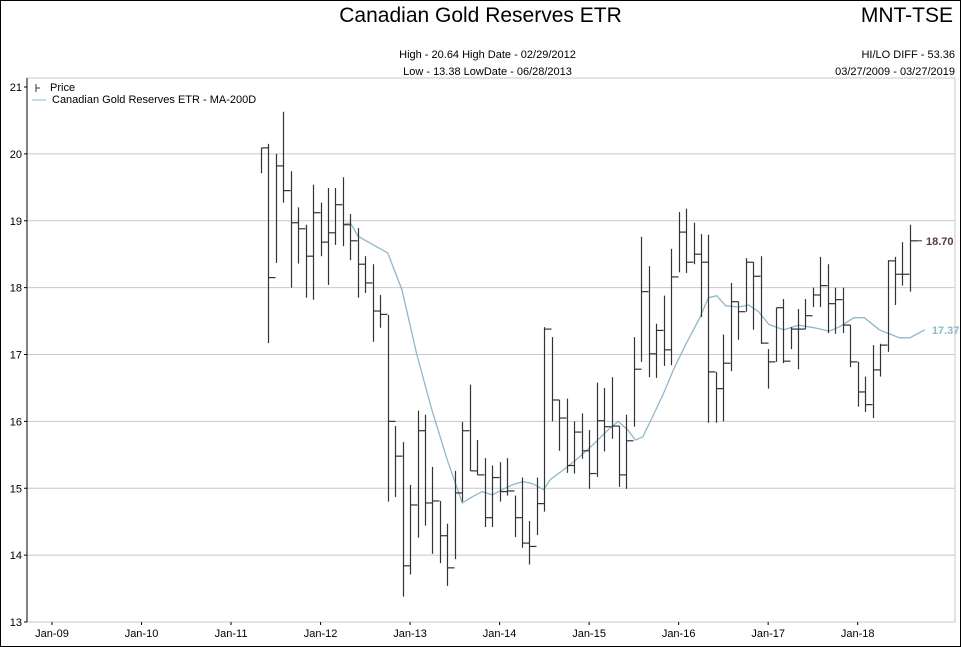 The width and height of the screenshot is (961, 647). I want to click on legend-label-ma: Canadian Gold Reserves ETR - MA-200D, so click(154, 100).